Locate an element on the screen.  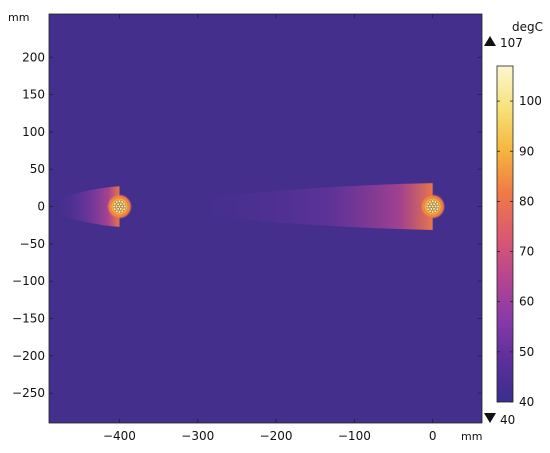
colorbar-tick-label: 60 is located at coordinates (526, 302).